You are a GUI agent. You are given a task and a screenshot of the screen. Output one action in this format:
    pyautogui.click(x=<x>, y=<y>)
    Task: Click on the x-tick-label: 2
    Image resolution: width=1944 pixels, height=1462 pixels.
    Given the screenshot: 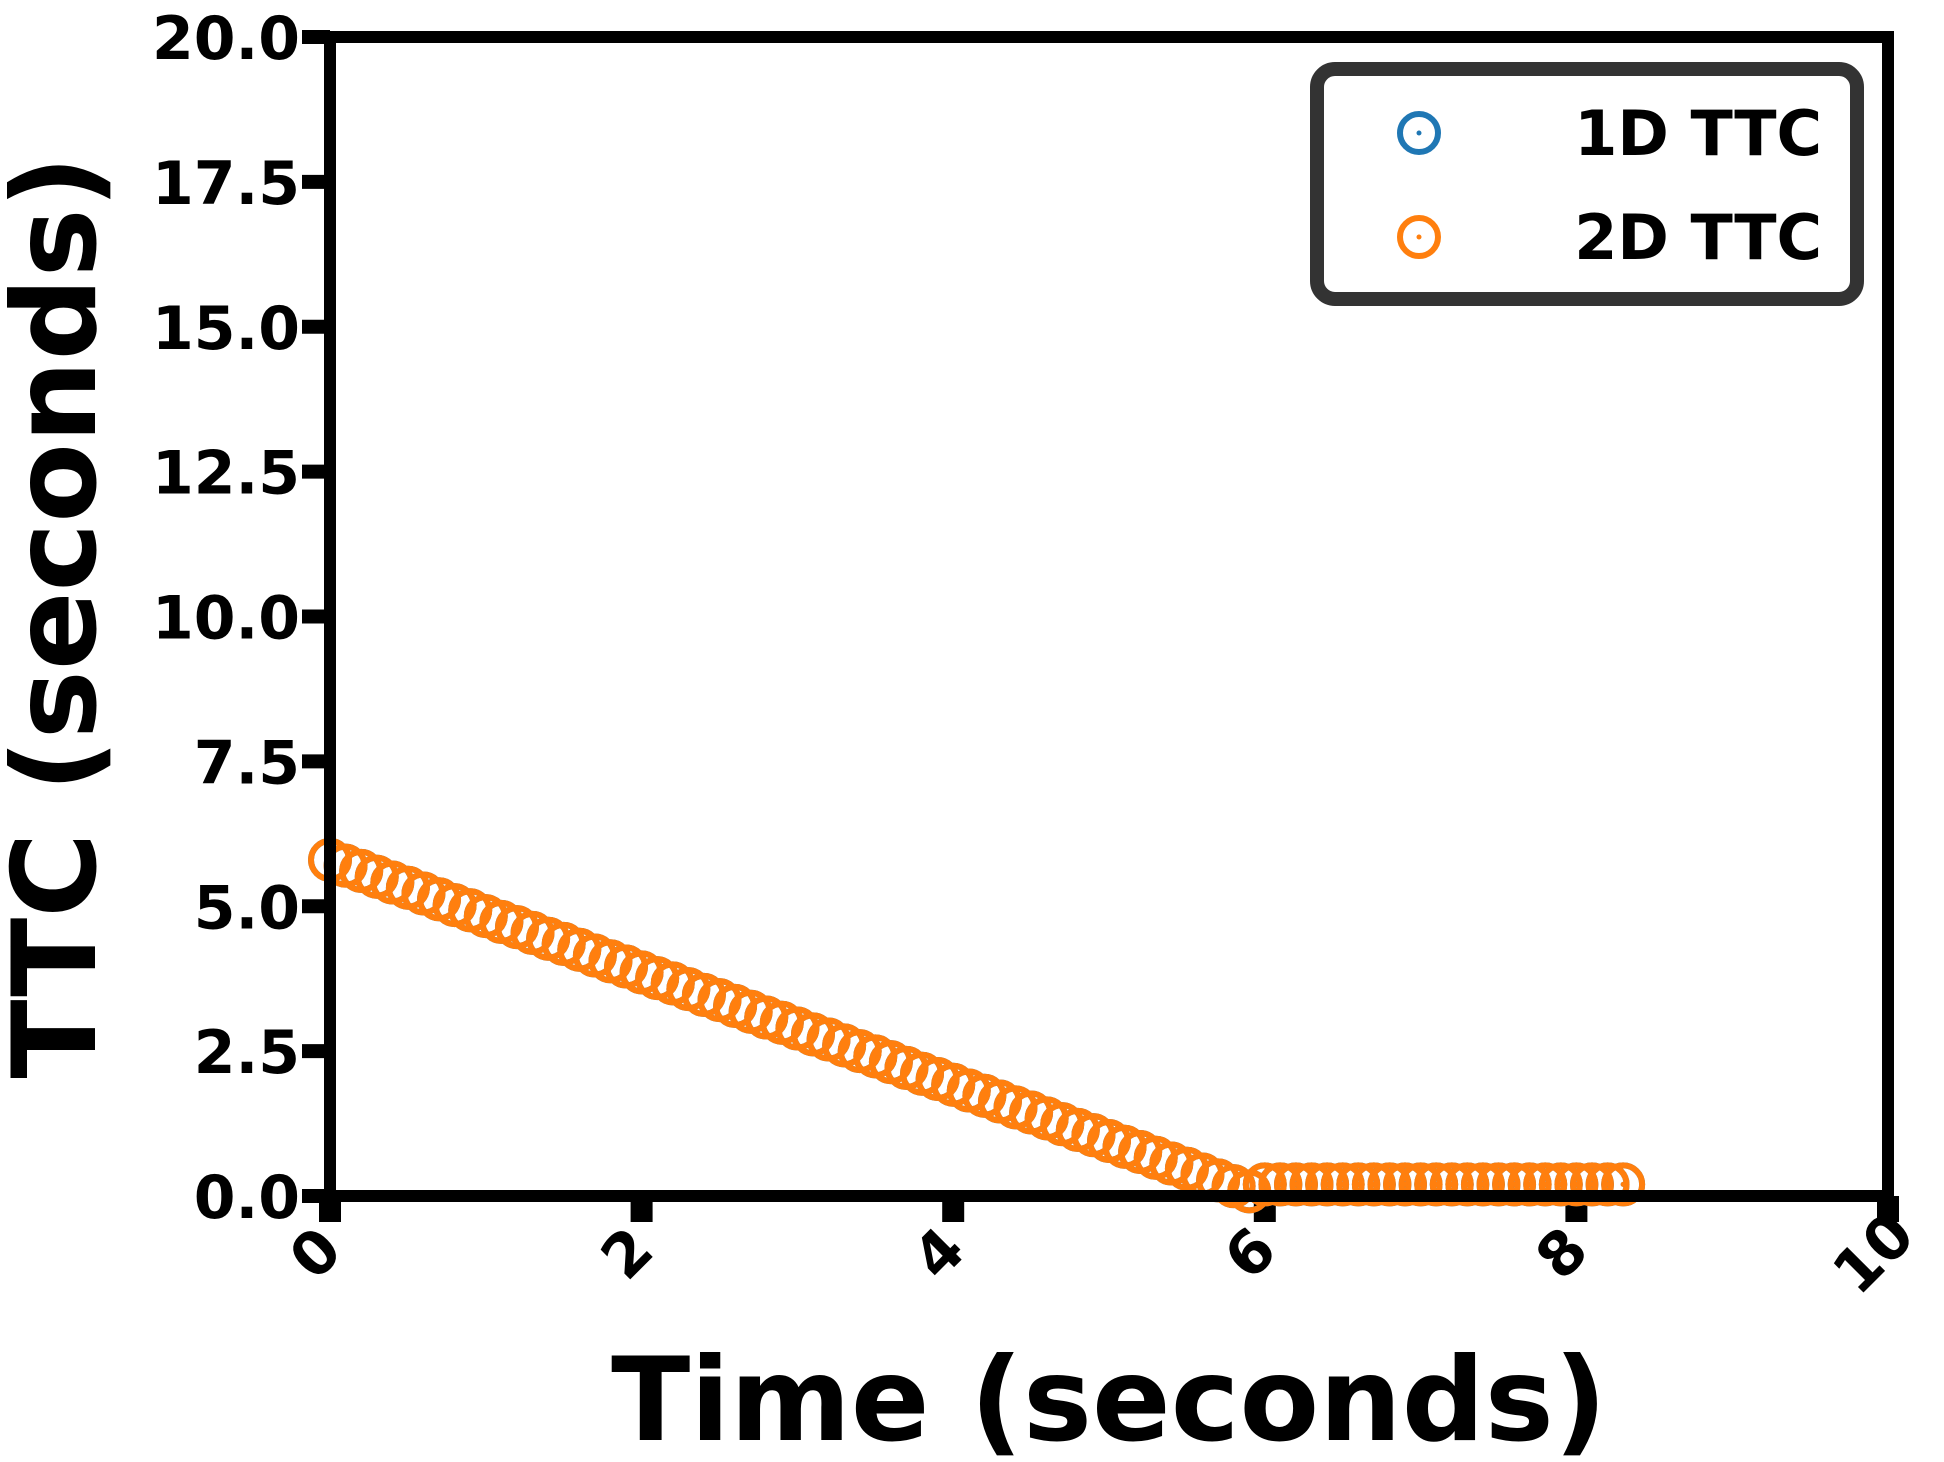 What is the action you would take?
    pyautogui.click(x=627, y=1253)
    